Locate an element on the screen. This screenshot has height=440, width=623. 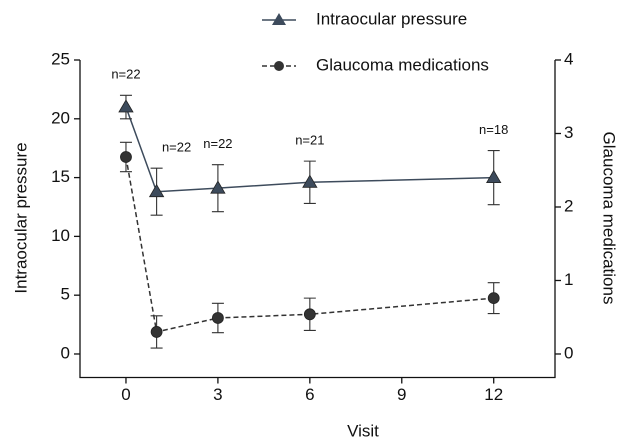
x-axis-label: Visit is located at coordinates (363, 430).